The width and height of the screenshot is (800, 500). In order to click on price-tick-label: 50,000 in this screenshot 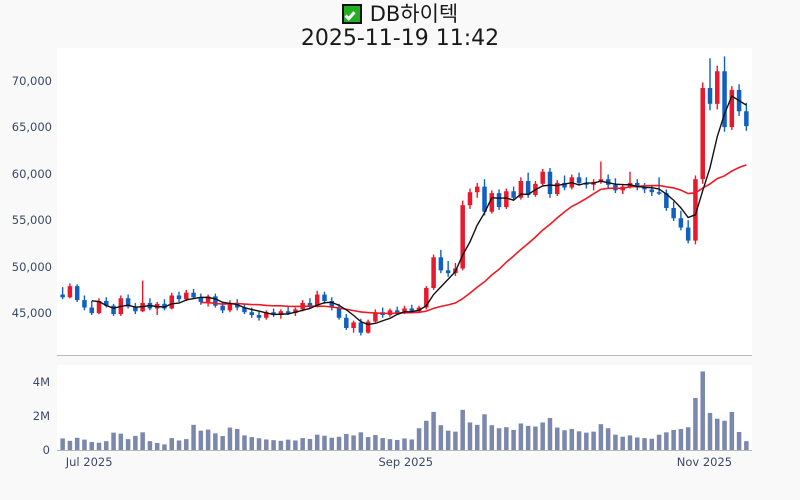, I will do `click(31, 266)`.